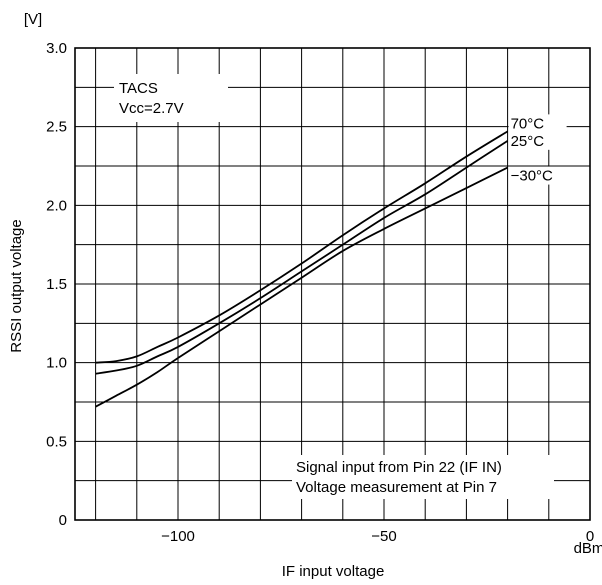 The width and height of the screenshot is (602, 585). I want to click on series-label: 25°C, so click(528, 141).